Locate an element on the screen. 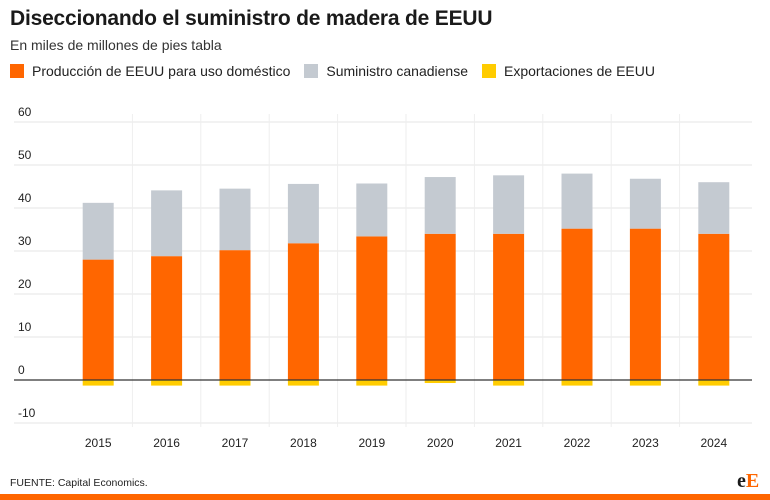 The height and width of the screenshot is (500, 770). y-tick-label: 10 is located at coordinates (25, 327).